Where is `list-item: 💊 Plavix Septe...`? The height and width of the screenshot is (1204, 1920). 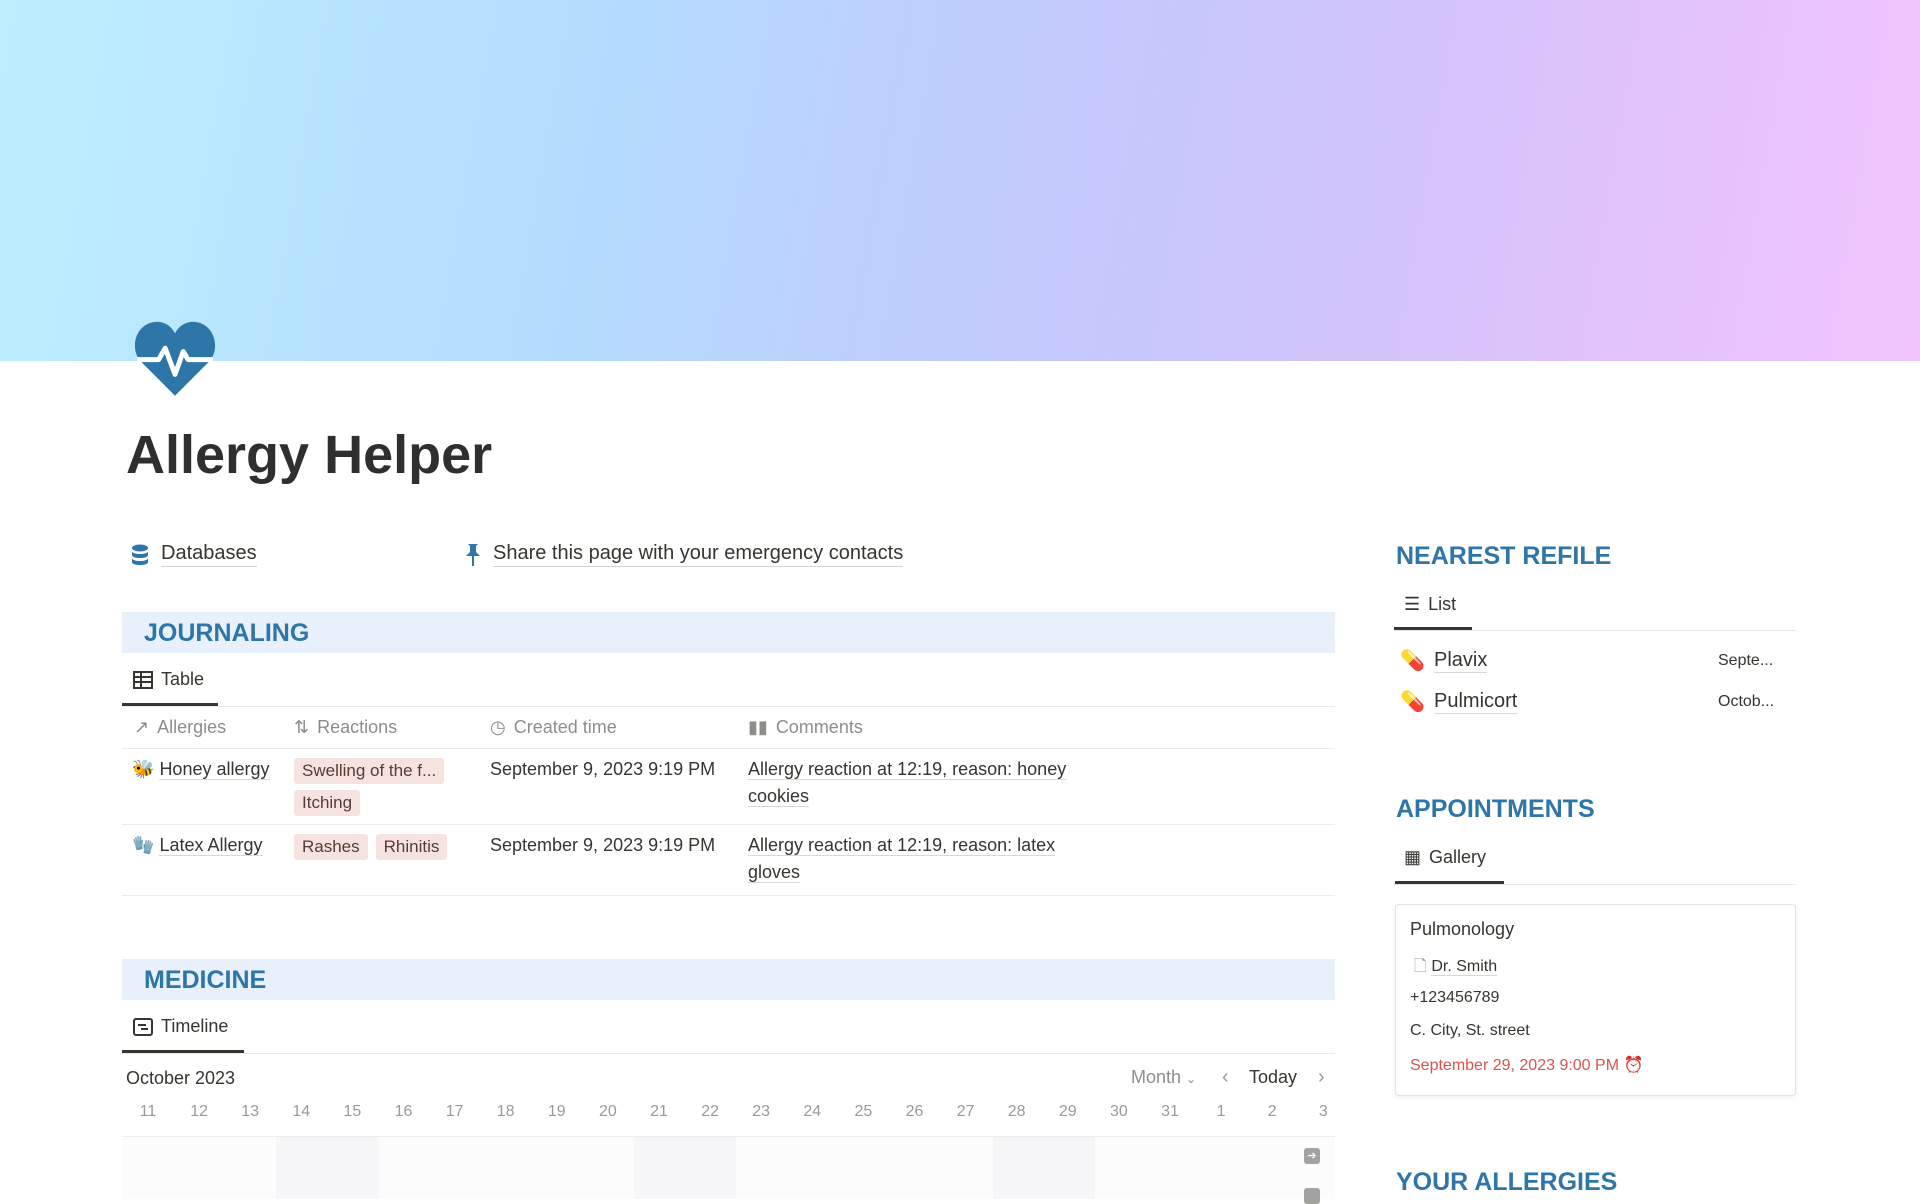 list-item: 💊 Plavix Septe... is located at coordinates (1598, 660).